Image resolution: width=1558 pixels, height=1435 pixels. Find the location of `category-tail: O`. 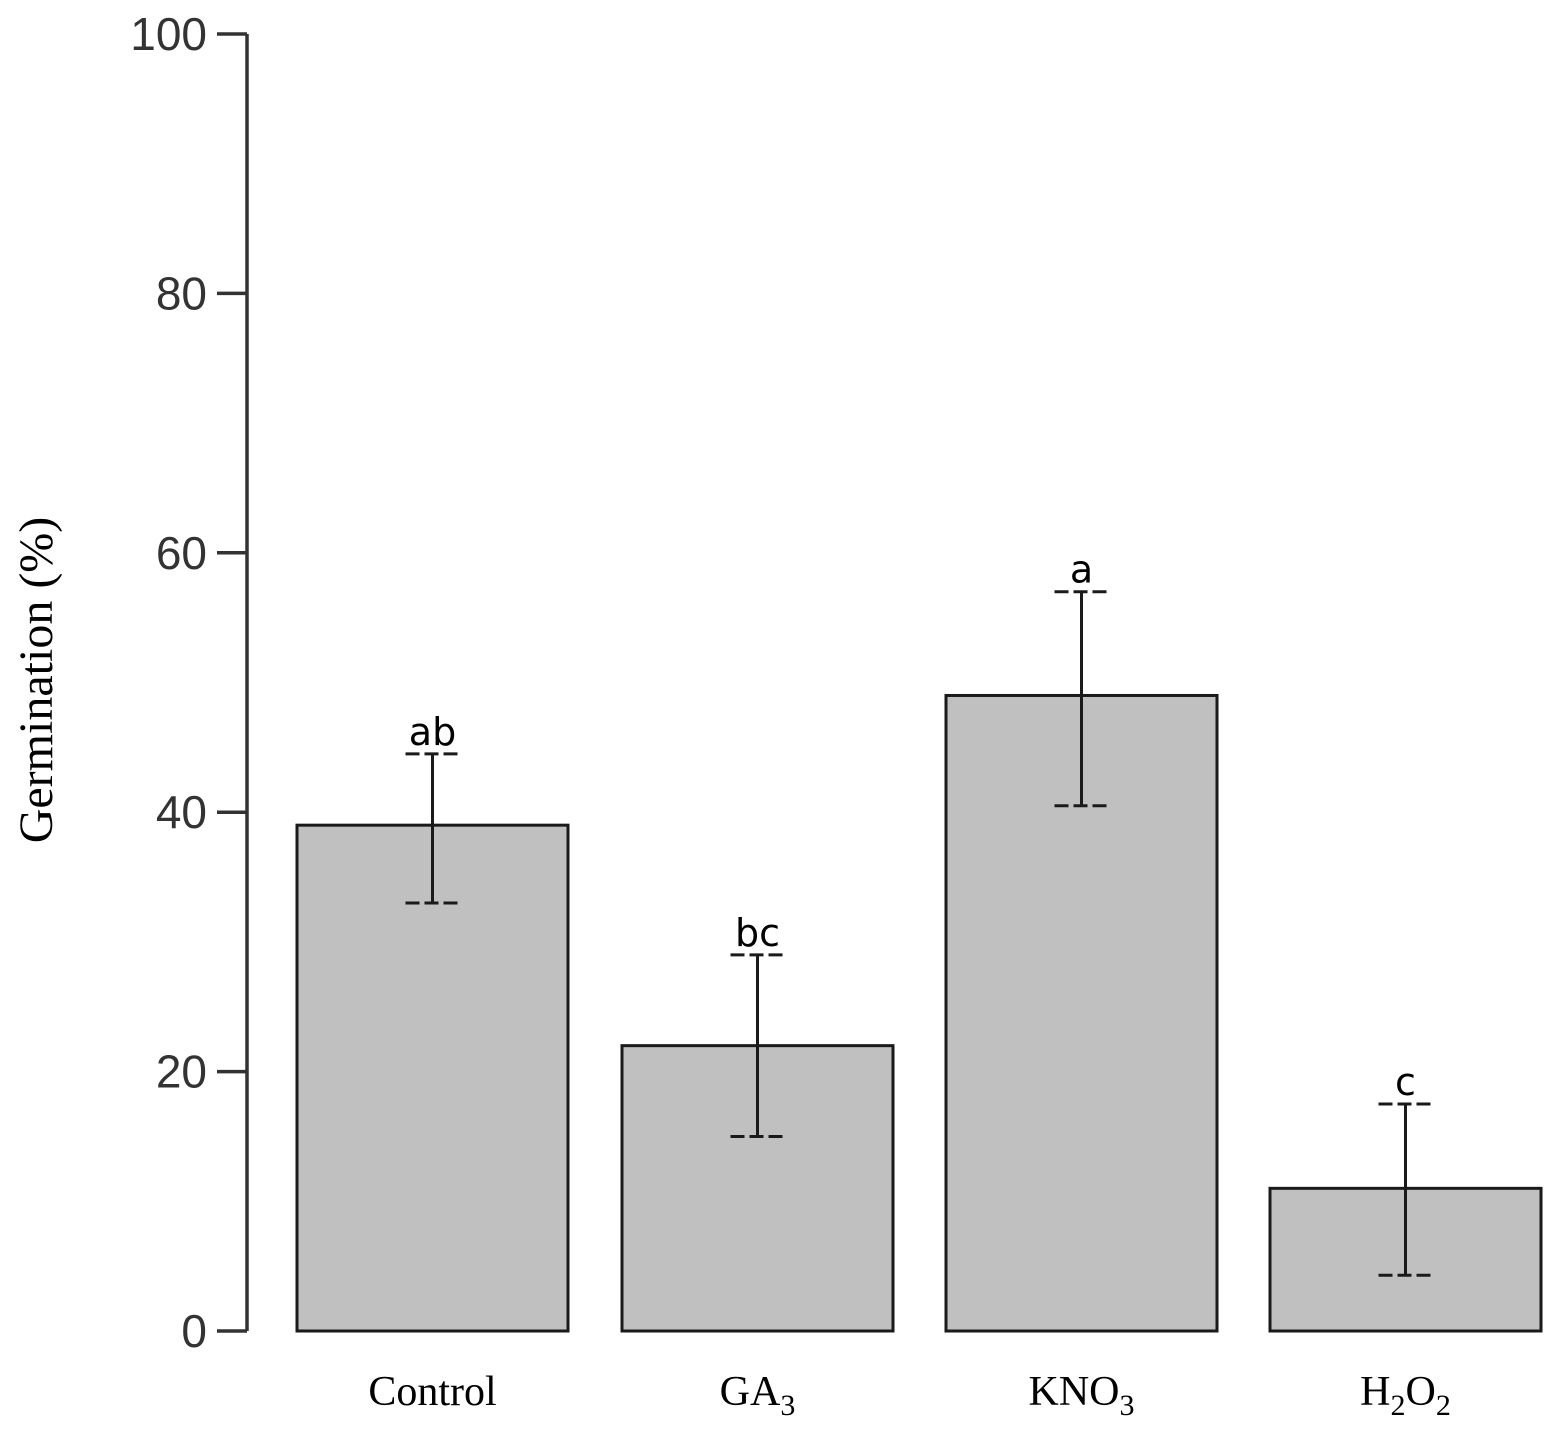

category-tail: O is located at coordinates (1421, 1392).